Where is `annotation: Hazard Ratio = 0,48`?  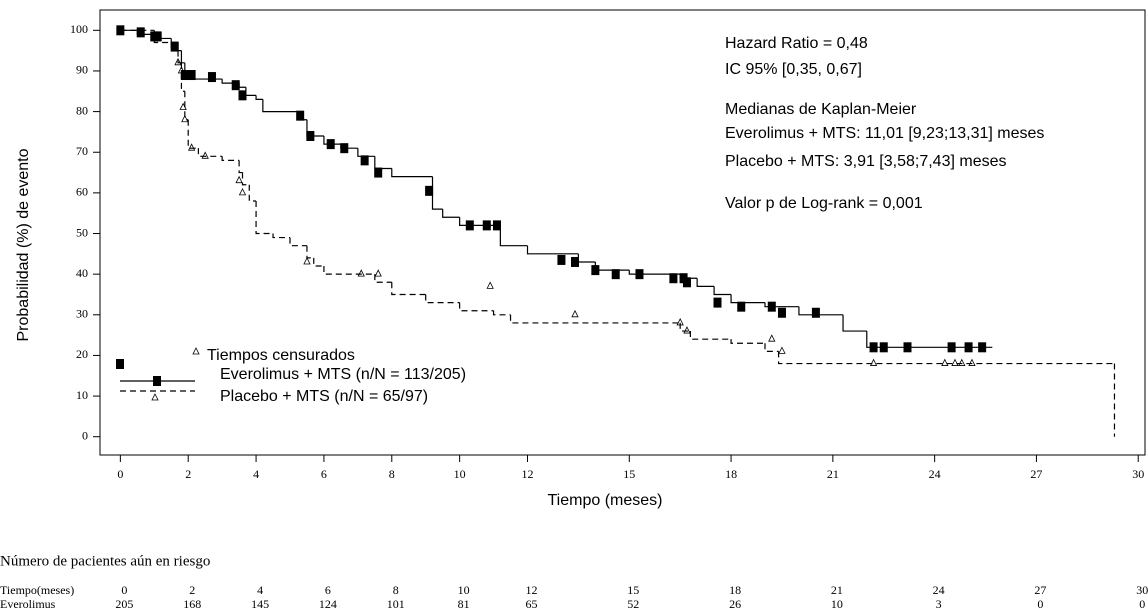
annotation: Hazard Ratio = 0,48 is located at coordinates (796, 43).